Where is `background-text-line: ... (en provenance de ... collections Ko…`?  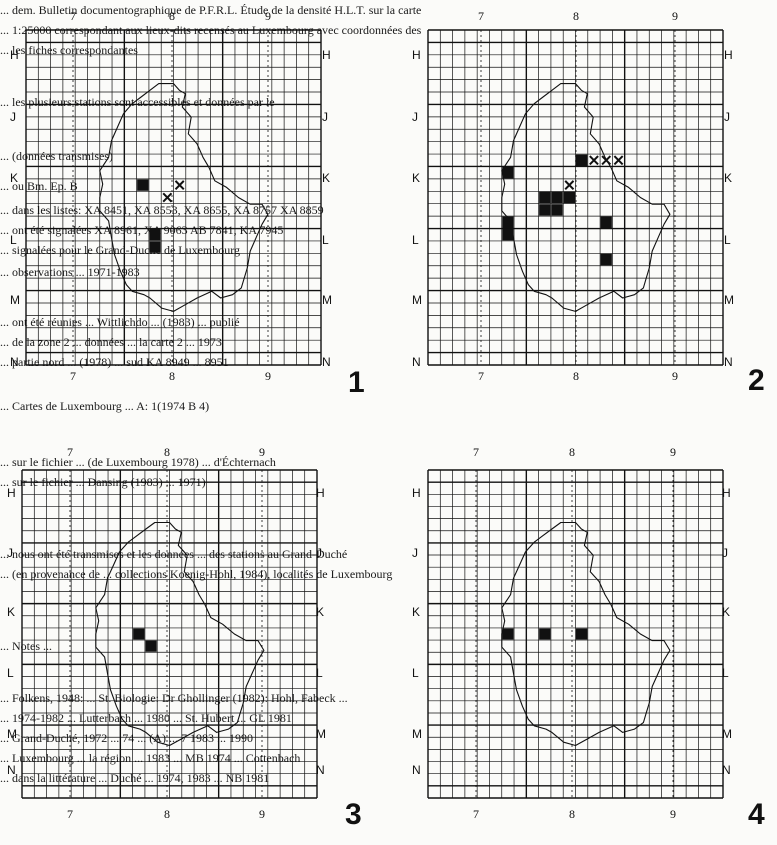
background-text-line: ... (en provenance de ... collections Ko… is located at coordinates (196, 574).